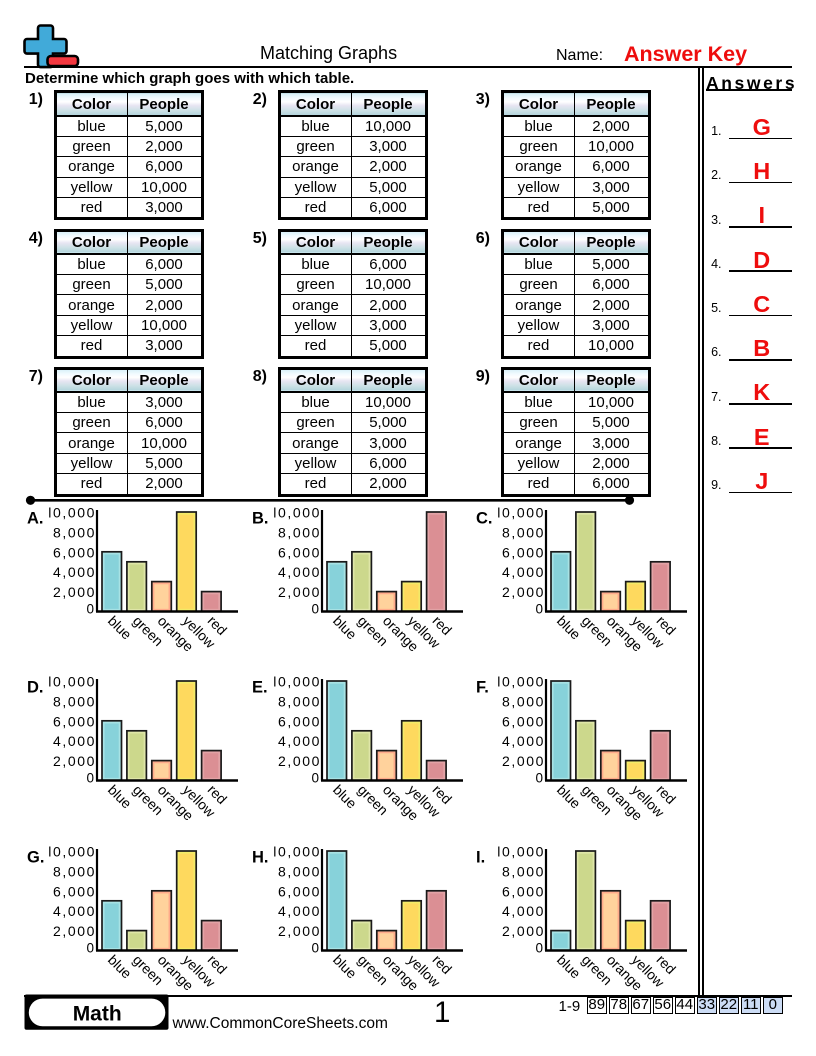 Image resolution: width=816 pixels, height=1056 pixels. What do you see at coordinates (260, 688) in the screenshot?
I see `svg-text: E.` at bounding box center [260, 688].